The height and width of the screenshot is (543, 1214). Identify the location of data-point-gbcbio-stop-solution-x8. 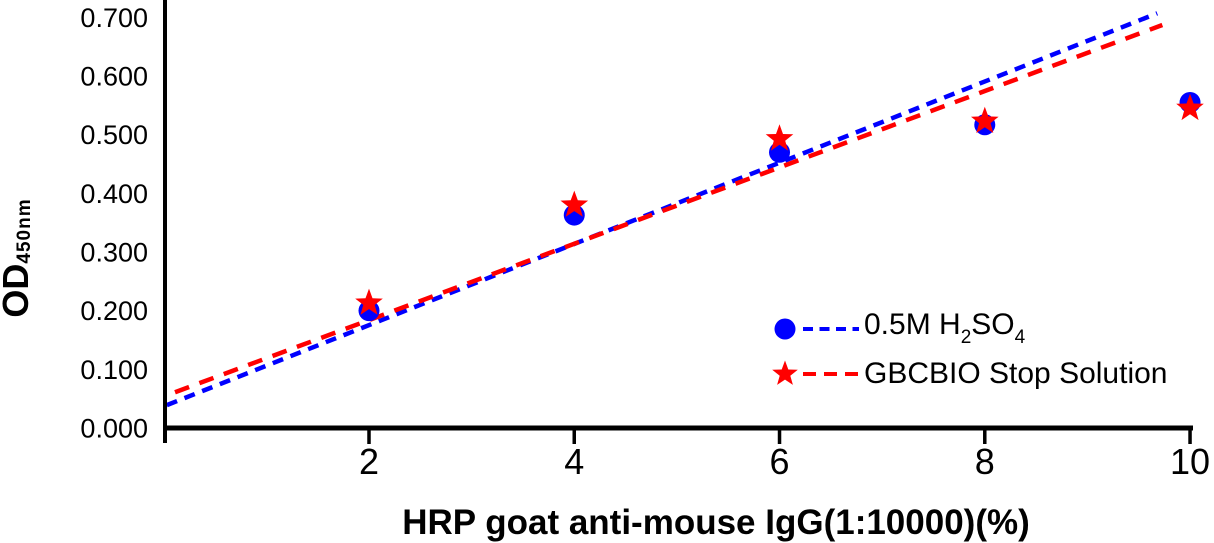
(985, 119).